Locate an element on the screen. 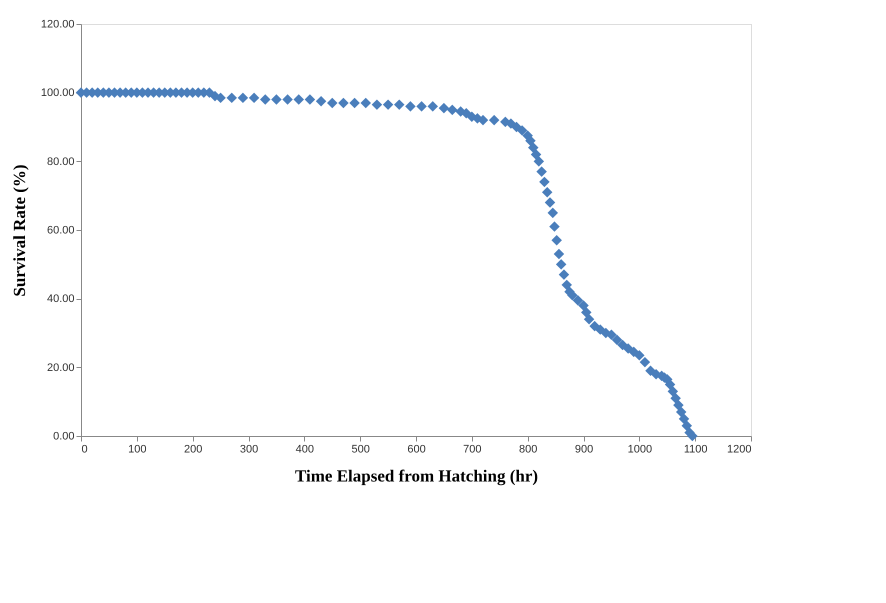  y-tick-label: 100.00 is located at coordinates (57, 93).